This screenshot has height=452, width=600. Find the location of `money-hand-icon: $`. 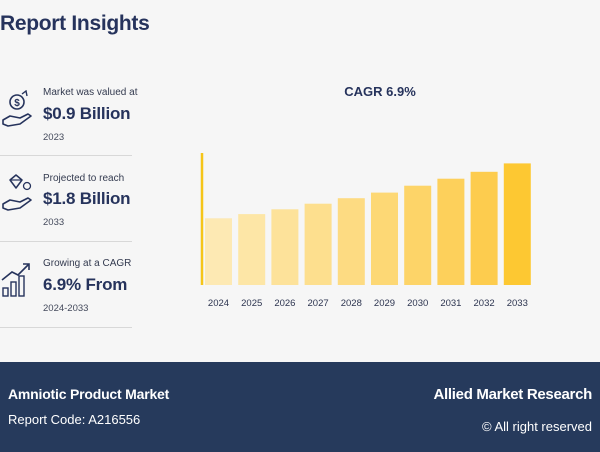

money-hand-icon: $ is located at coordinates (17, 108).